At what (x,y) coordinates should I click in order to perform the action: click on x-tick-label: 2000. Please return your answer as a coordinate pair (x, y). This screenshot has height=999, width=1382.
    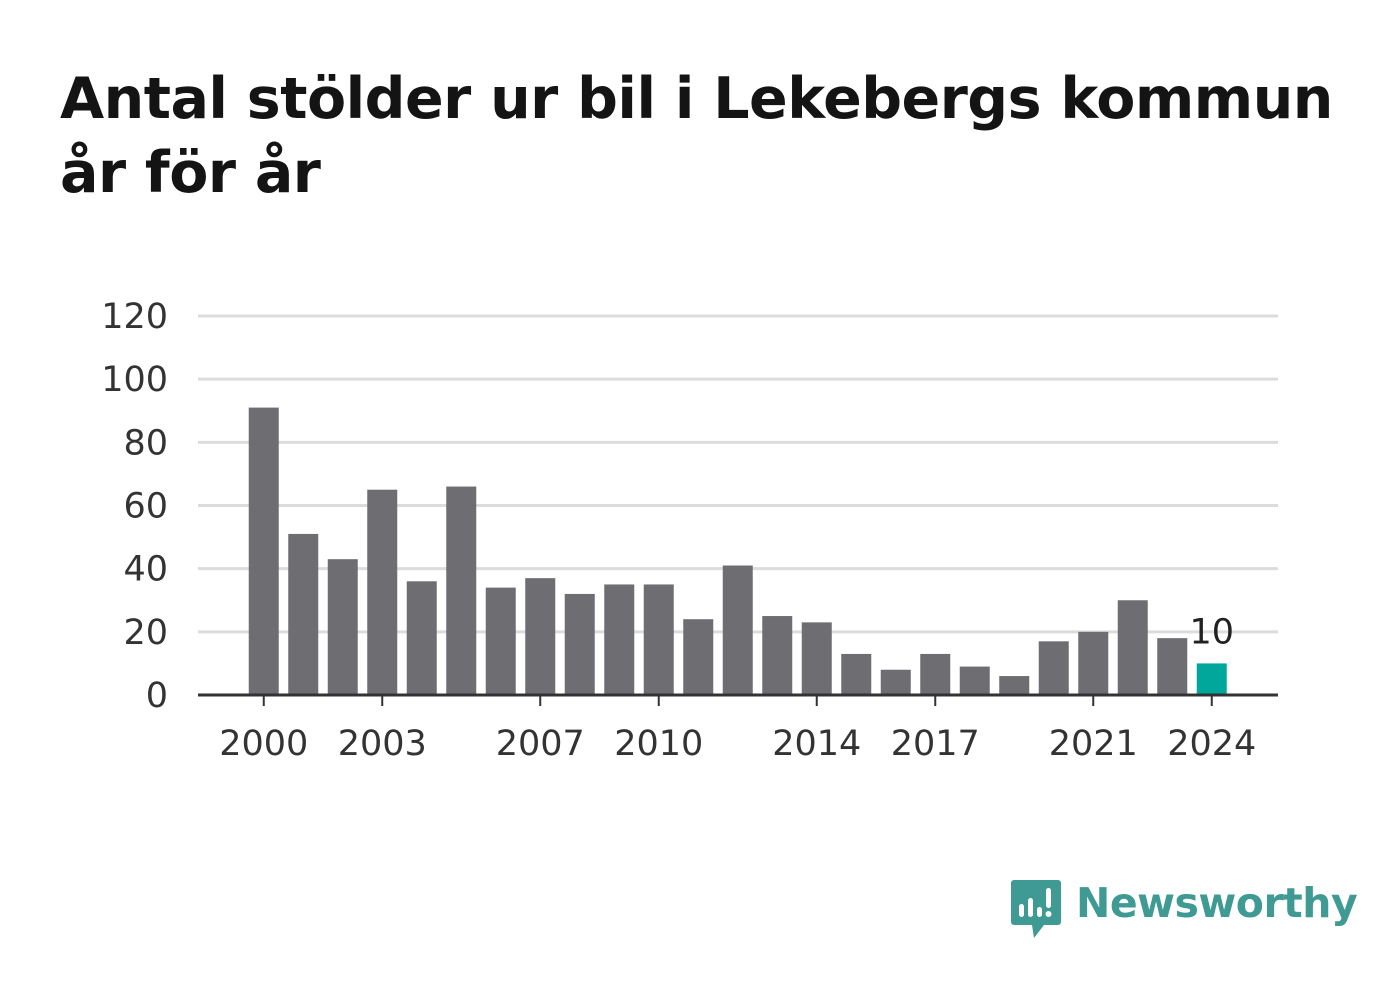
    Looking at the image, I should click on (263, 744).